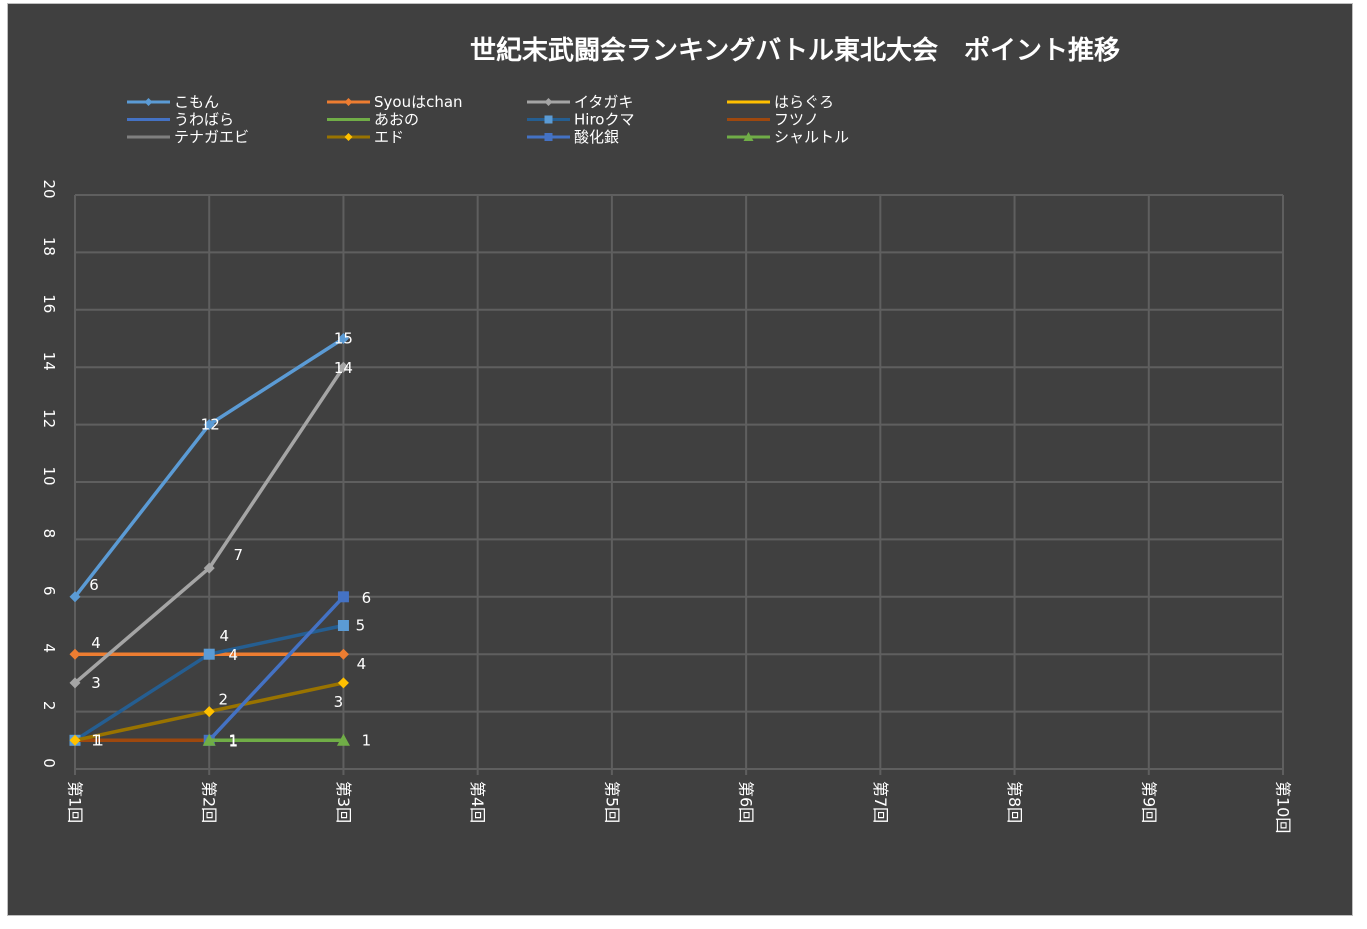 The width and height of the screenshot is (1367, 929). Describe the element at coordinates (477, 802) in the screenshot. I see `x-tick-label: 第4回` at that location.